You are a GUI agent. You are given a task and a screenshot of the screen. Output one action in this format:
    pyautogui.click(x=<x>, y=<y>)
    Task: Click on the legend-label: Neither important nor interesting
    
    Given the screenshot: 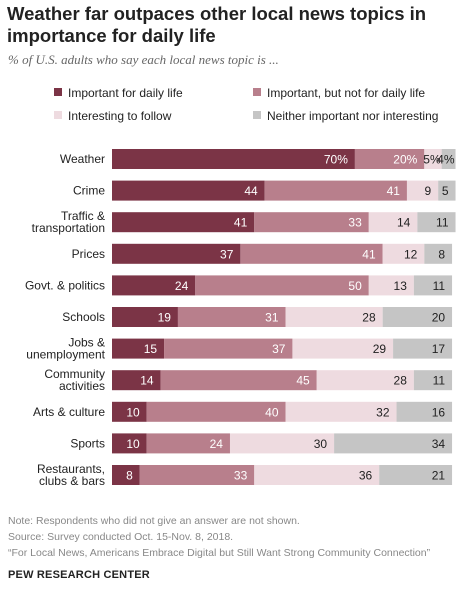 What is the action you would take?
    pyautogui.click(x=353, y=116)
    